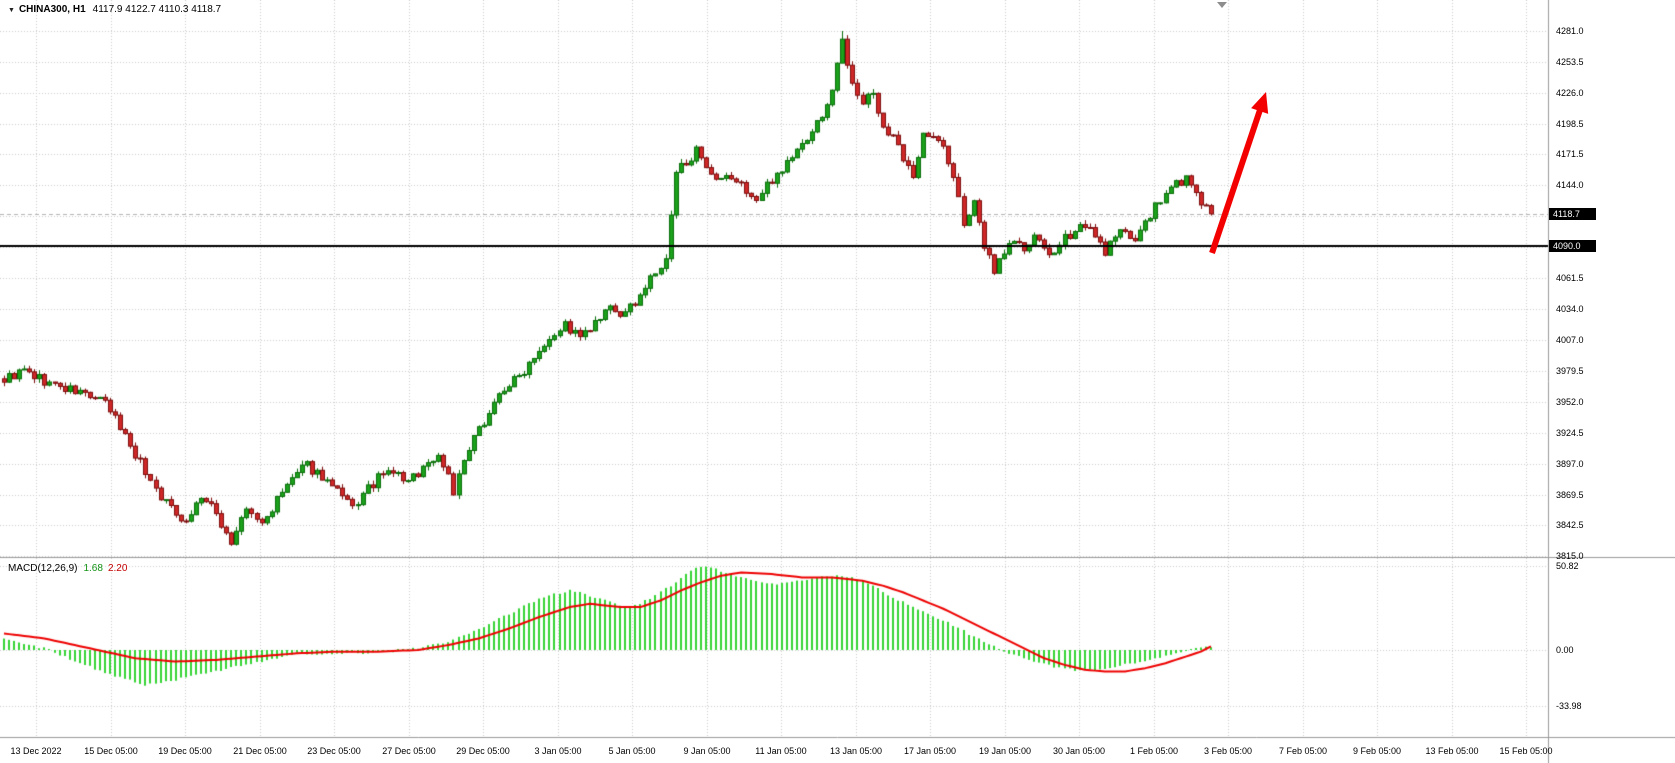 The width and height of the screenshot is (1675, 763). I want to click on macd-axis: 50.82 0.00 -33.98, so click(1613, 381).